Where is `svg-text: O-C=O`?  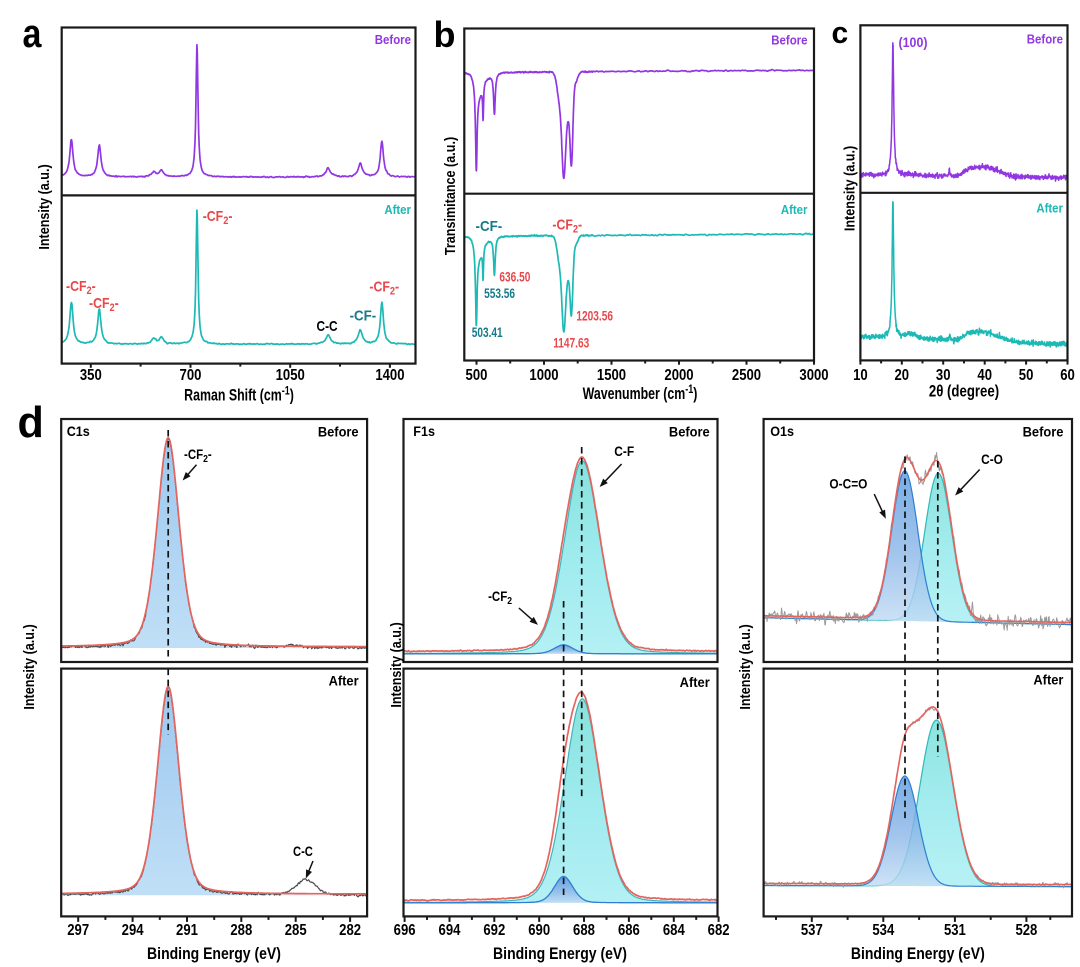 svg-text: O-C=O is located at coordinates (848, 484).